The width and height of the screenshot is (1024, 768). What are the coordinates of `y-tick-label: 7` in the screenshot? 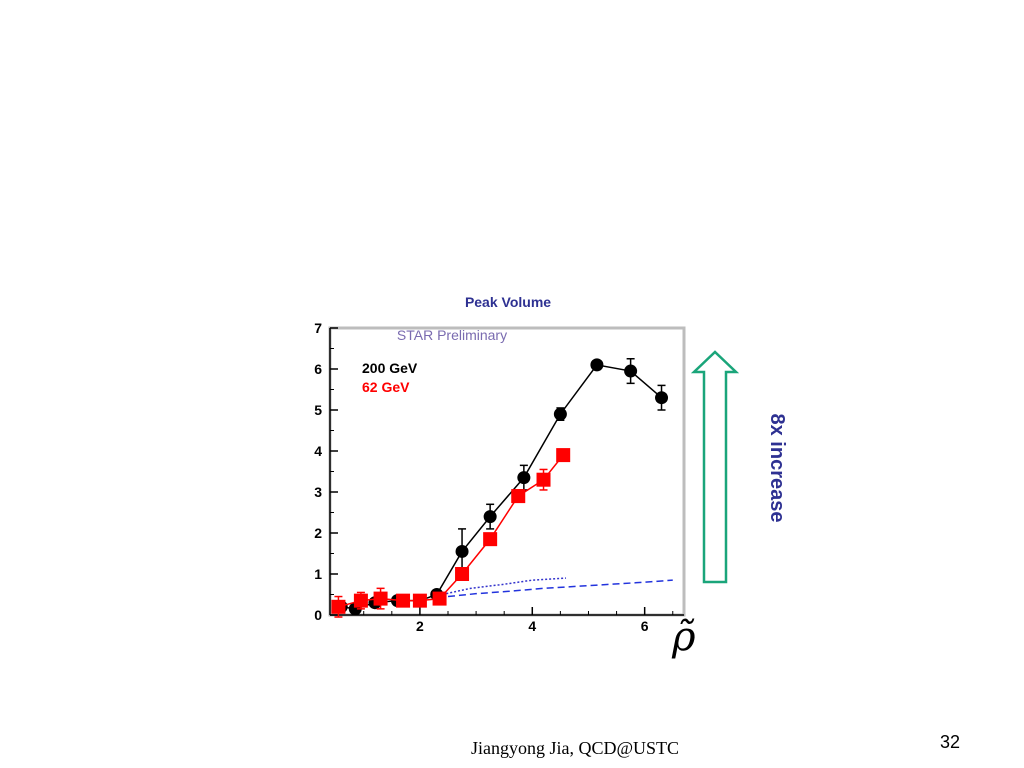 It's located at (318, 328).